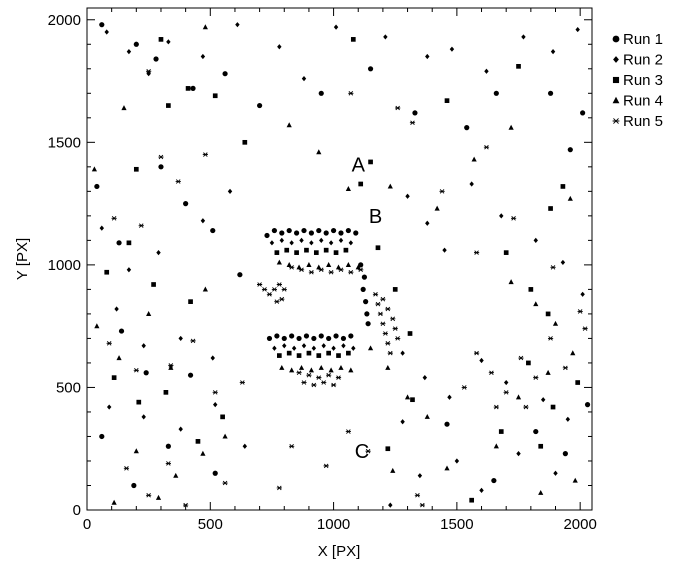  Describe the element at coordinates (64, 265) in the screenshot. I see `y-tick-label: 1000` at that location.